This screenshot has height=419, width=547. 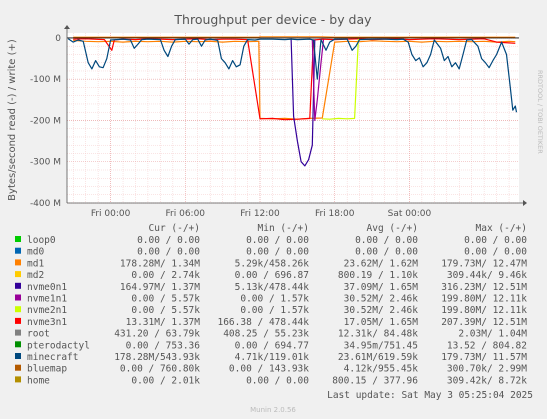 What do you see at coordinates (165, 380) in the screenshot?
I see `legend-cur-value: 0.00 / 2.01k` at bounding box center [165, 380].